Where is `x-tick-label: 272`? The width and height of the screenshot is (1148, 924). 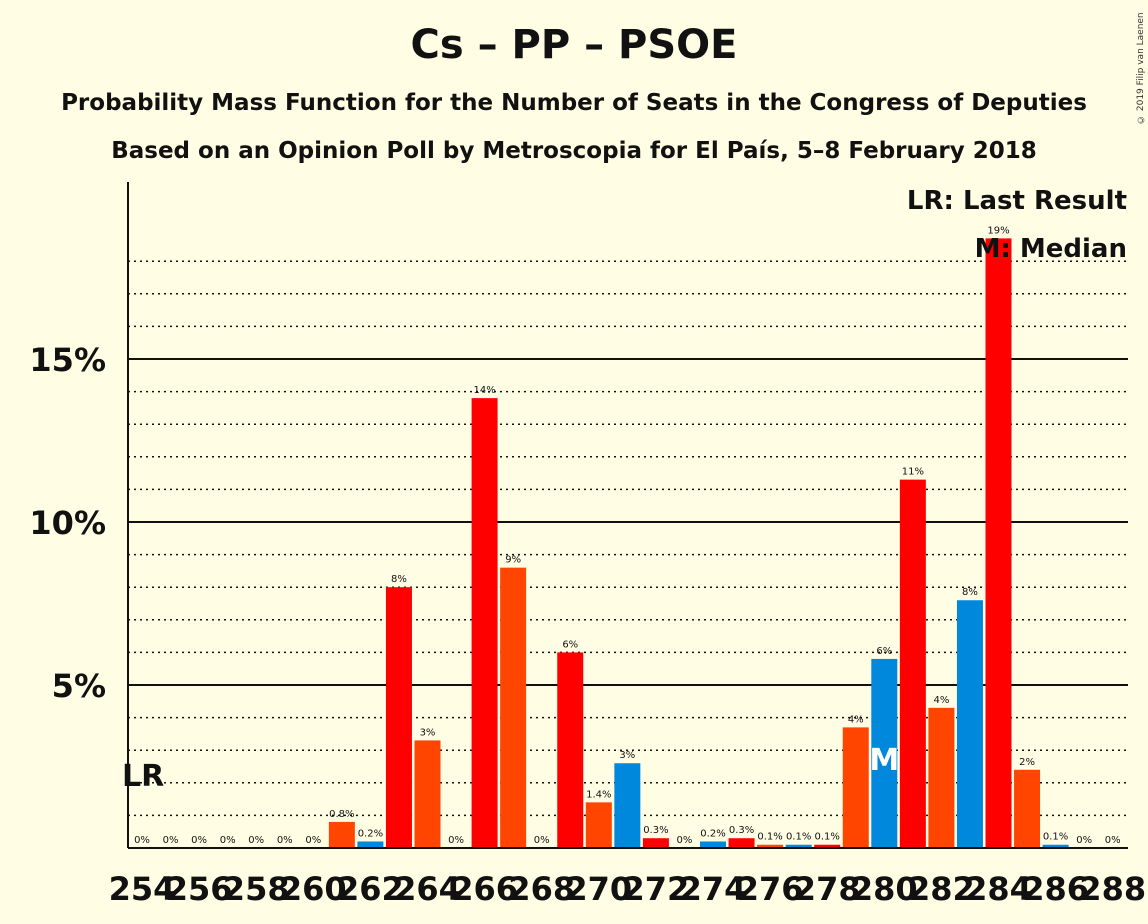
x-tick-label: 272 is located at coordinates (656, 889).